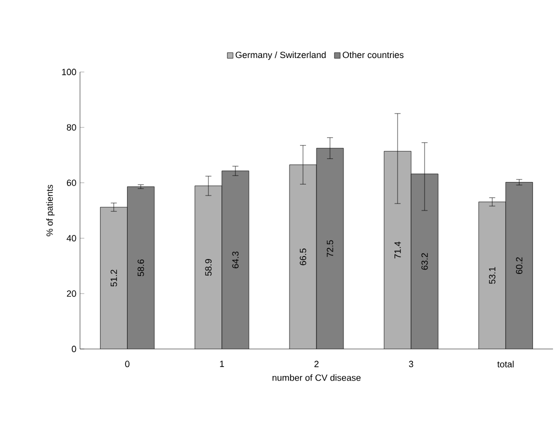 This screenshot has height=439, width=558. I want to click on y-tick-label: 60, so click(71, 183).